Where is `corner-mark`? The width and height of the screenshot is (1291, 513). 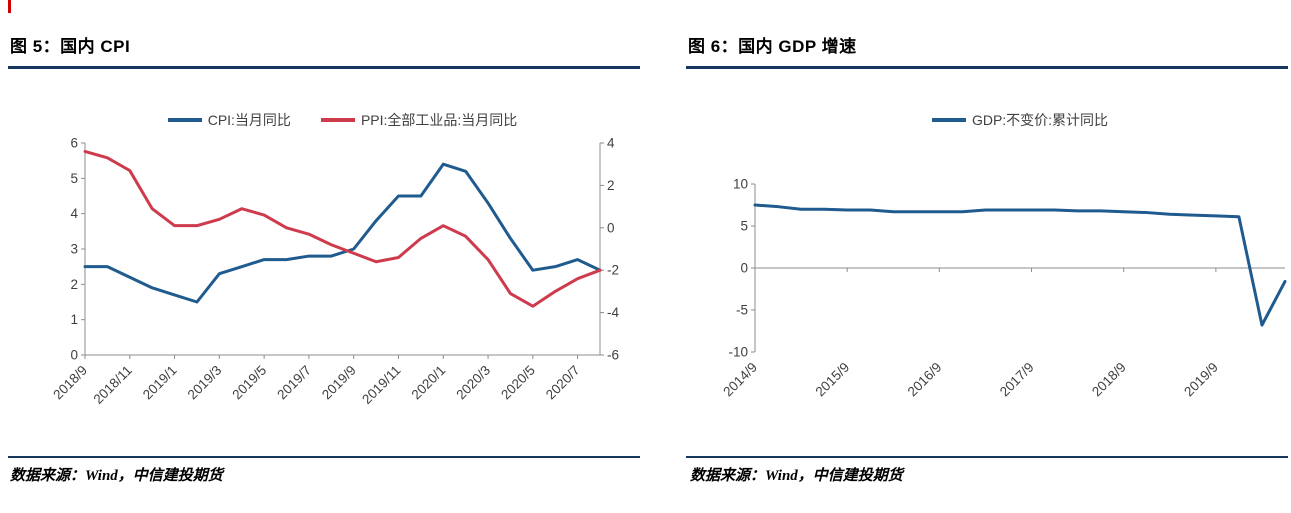
corner-mark is located at coordinates (9, 6).